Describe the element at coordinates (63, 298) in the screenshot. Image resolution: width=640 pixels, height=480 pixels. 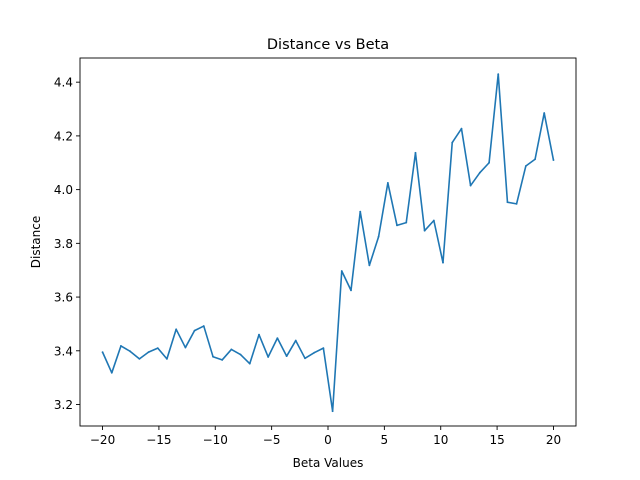
I see `y-tick-label: 3.6` at that location.